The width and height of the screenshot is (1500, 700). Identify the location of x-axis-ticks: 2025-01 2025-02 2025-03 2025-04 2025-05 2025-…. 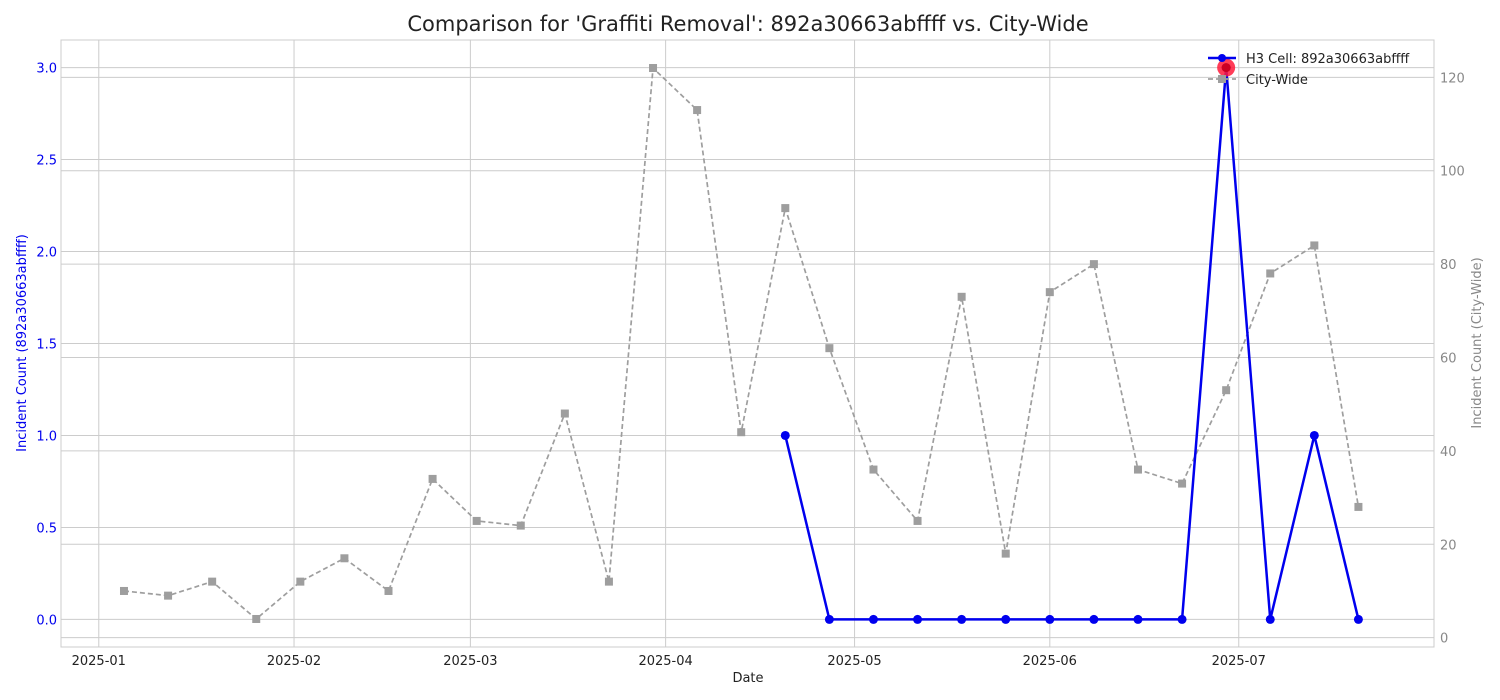
(669, 661).